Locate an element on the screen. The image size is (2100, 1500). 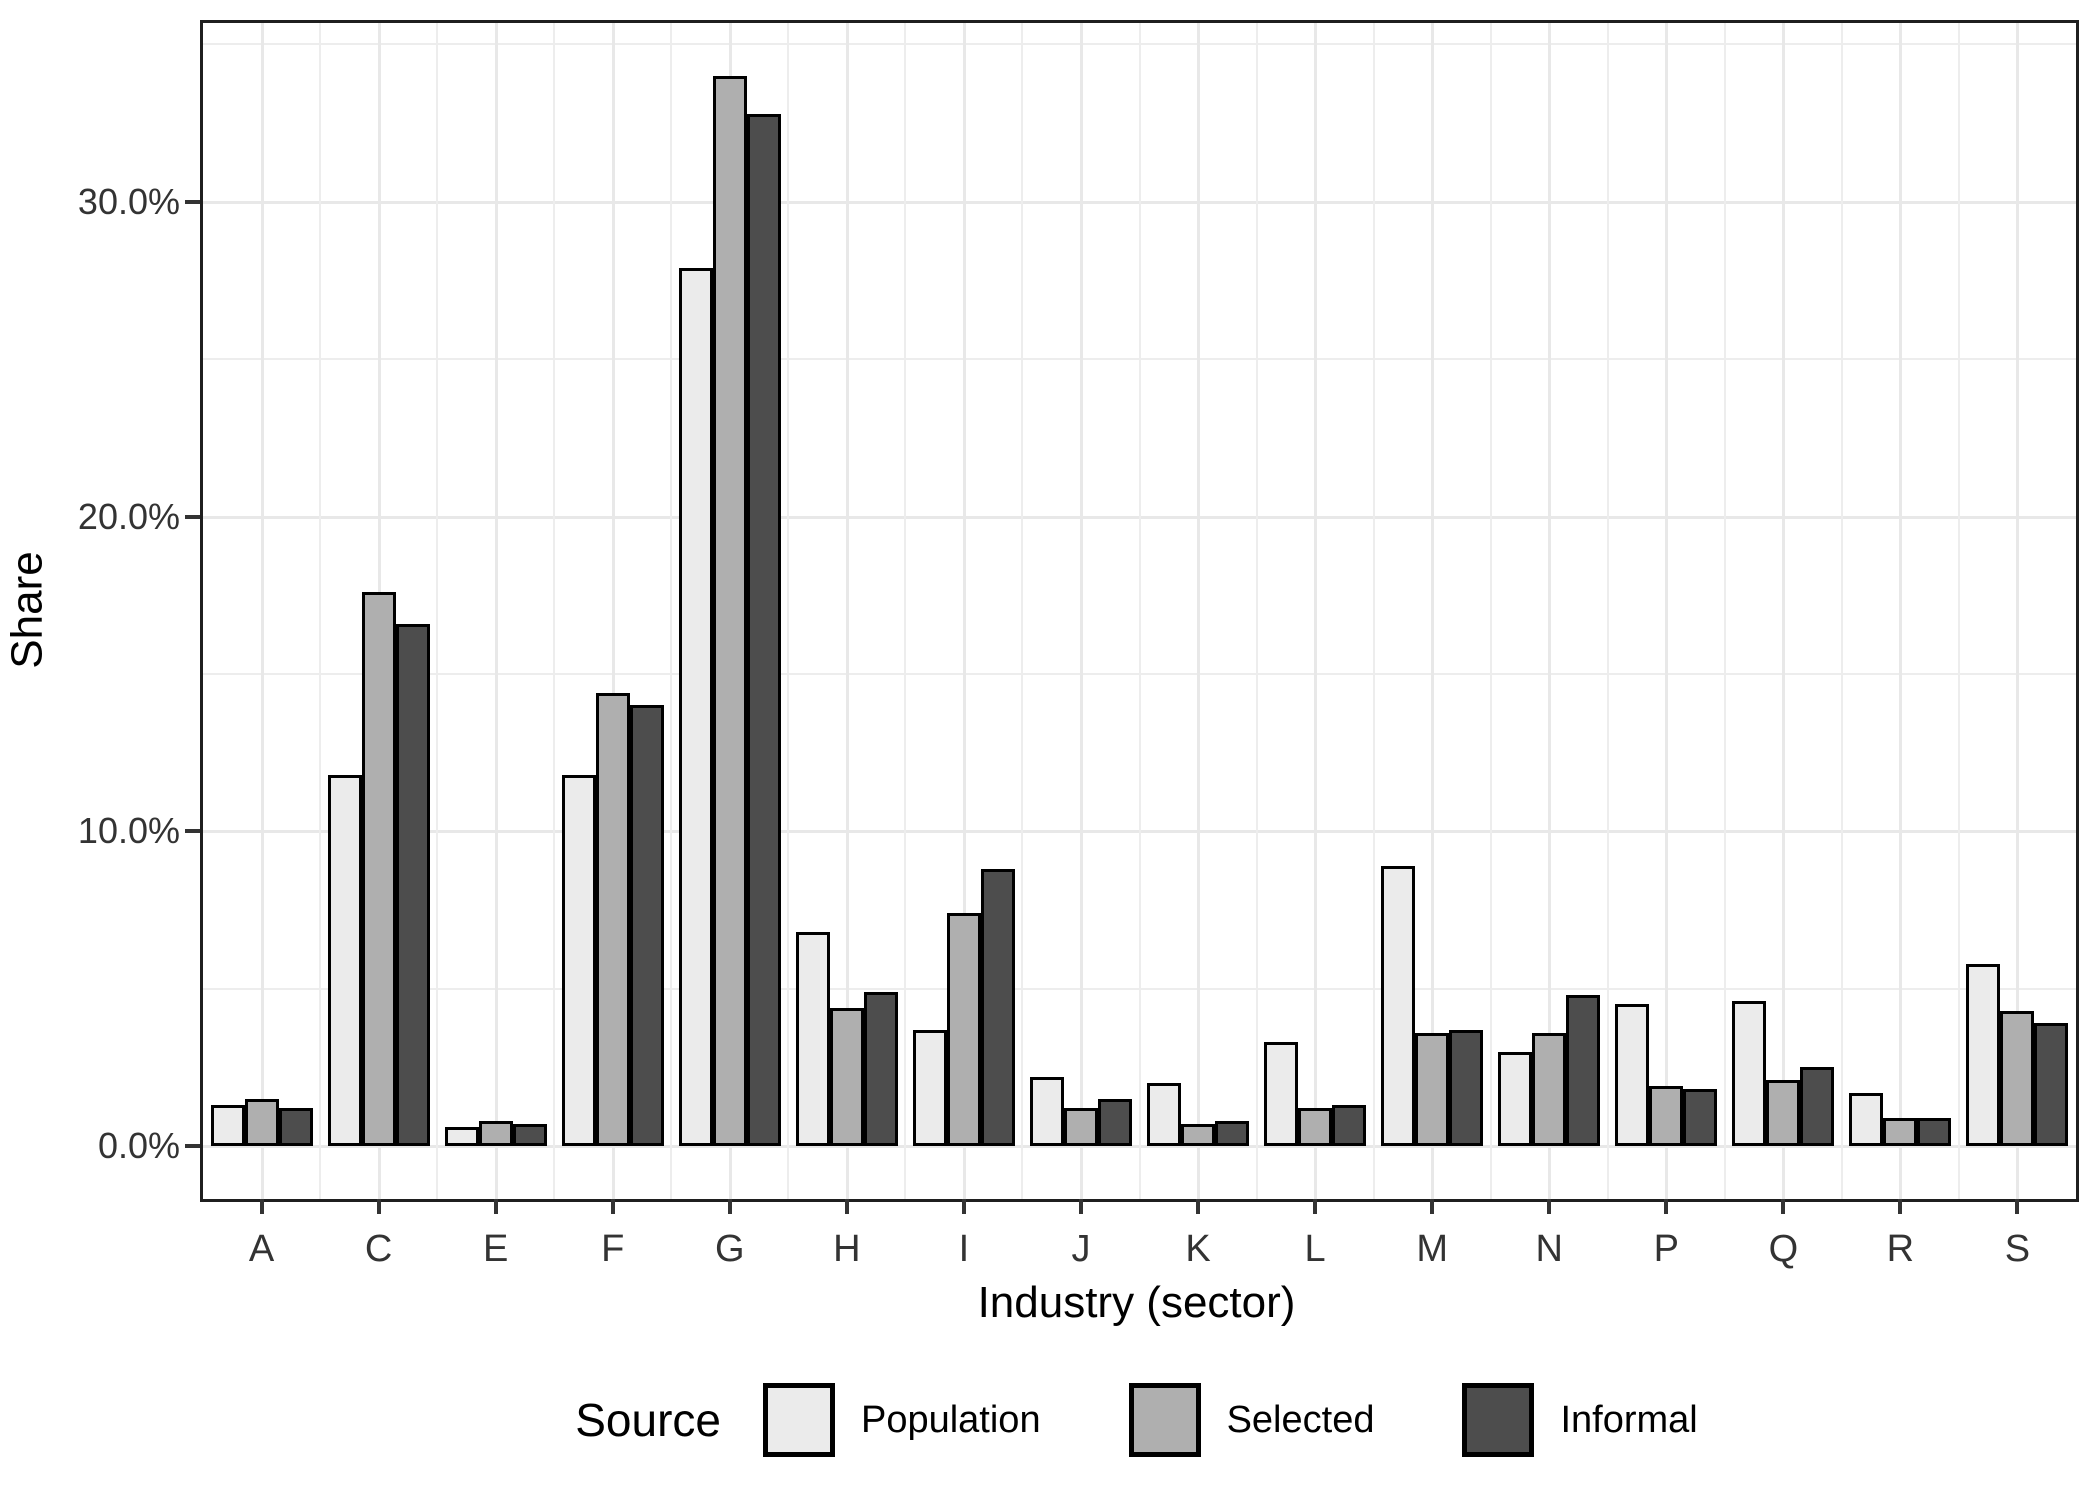
x-tick-label-F: F is located at coordinates (613, 1249).